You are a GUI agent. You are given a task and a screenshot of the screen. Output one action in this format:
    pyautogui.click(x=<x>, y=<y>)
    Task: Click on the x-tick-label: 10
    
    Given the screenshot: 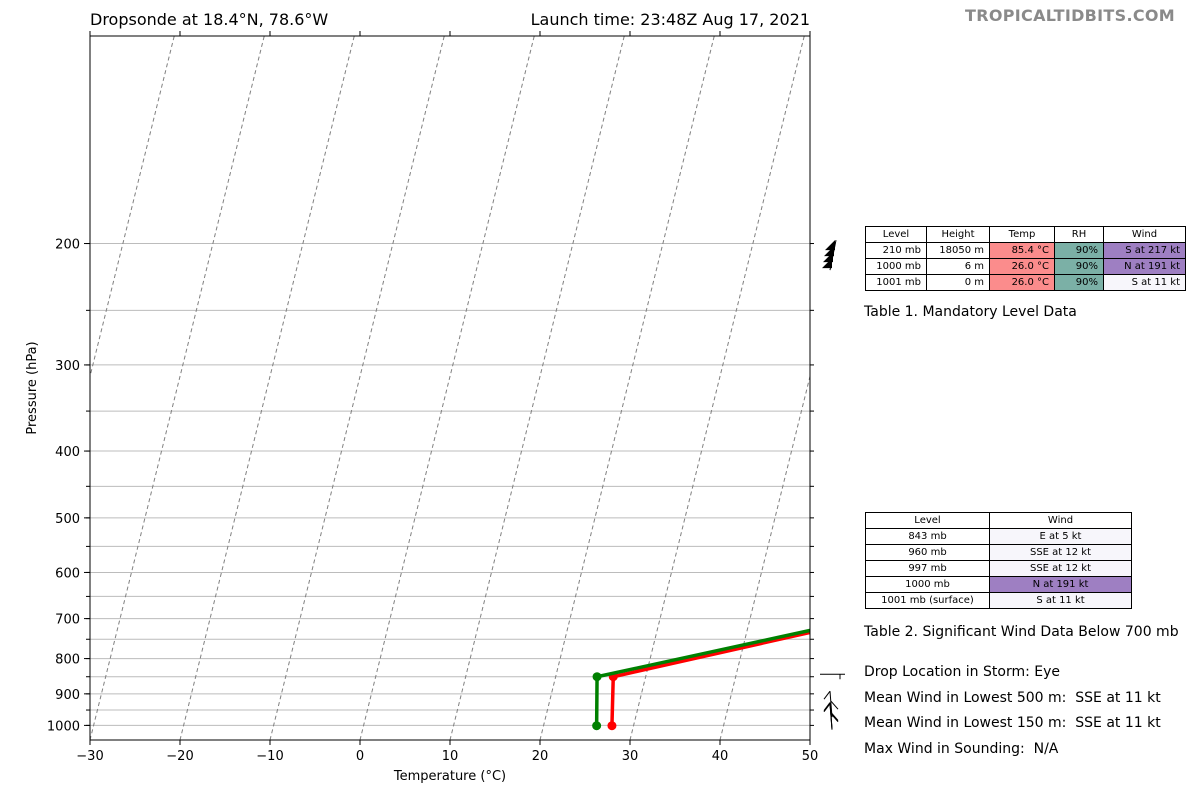 What is the action you would take?
    pyautogui.click(x=450, y=756)
    